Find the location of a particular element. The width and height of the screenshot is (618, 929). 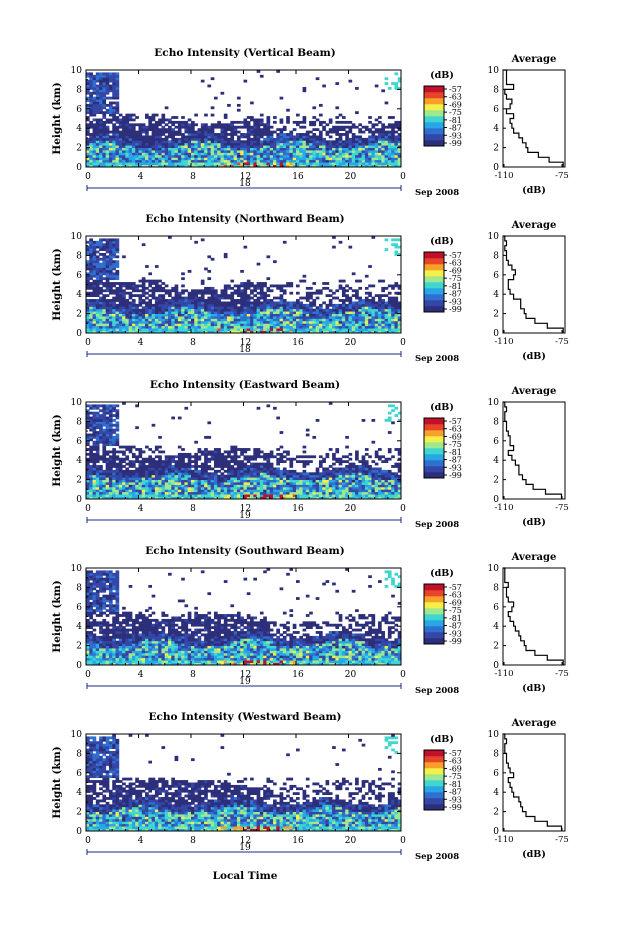

colorbar-tick-label: -87 is located at coordinates (455, 128).